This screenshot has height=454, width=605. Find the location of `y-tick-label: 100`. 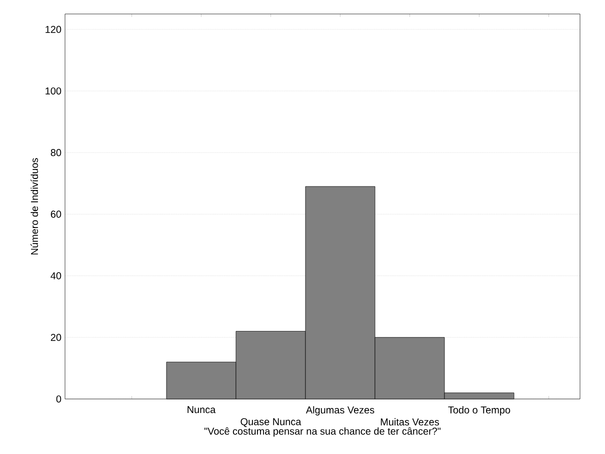

y-tick-label: 100 is located at coordinates (54, 91).